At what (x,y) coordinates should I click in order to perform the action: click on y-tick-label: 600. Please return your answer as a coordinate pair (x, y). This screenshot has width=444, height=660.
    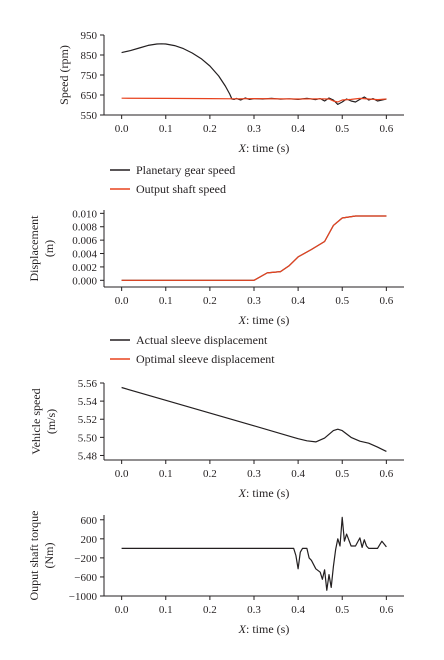
    Looking at the image, I should click on (89, 521).